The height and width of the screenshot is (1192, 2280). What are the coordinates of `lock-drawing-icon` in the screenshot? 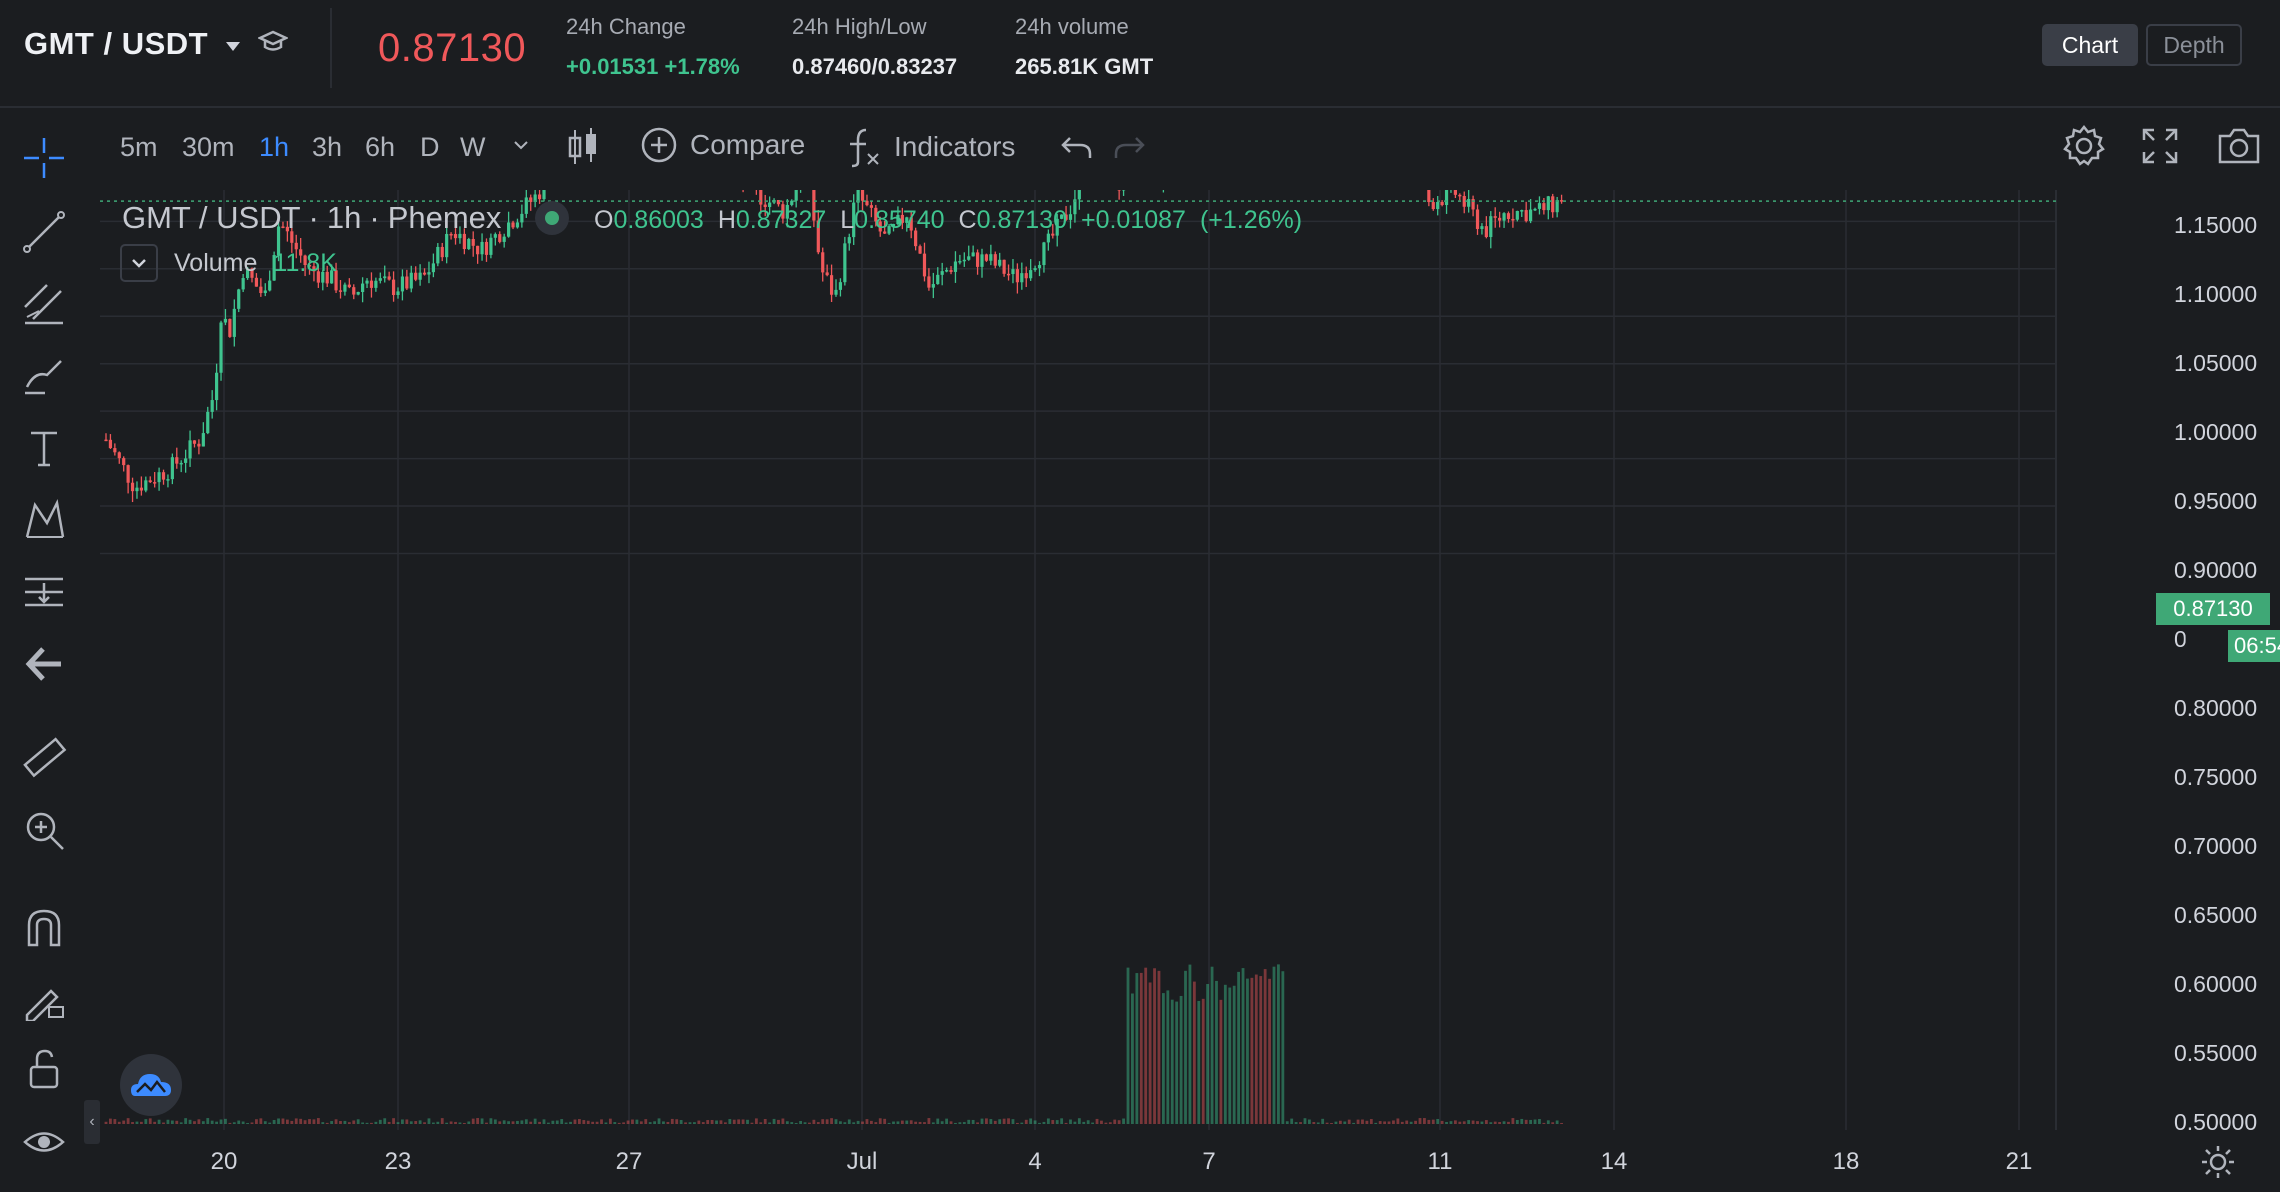 It's located at (44, 998).